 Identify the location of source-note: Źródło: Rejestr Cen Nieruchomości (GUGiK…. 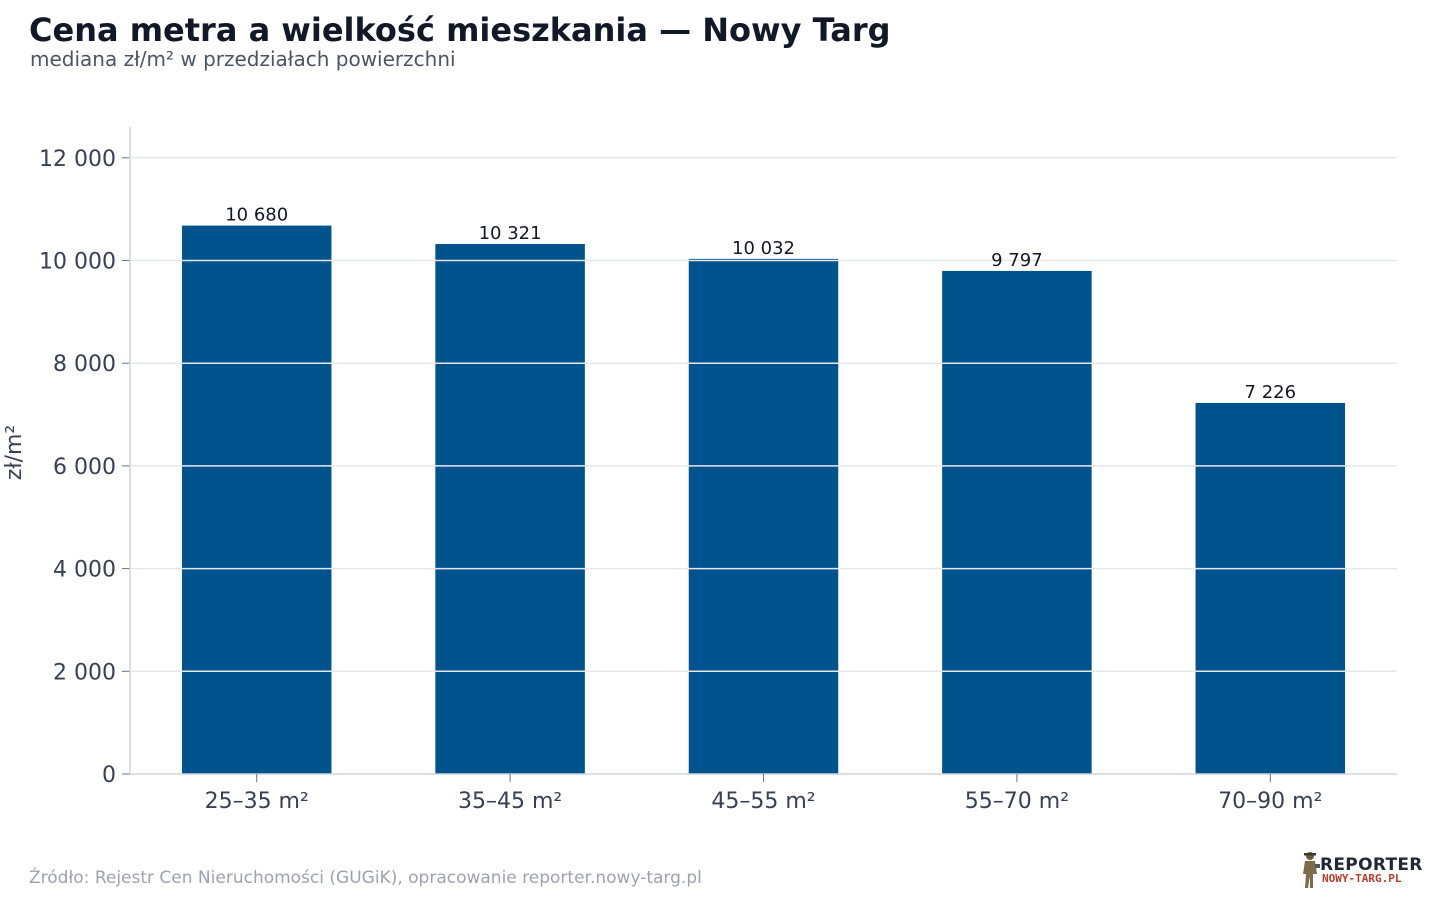
(365, 878).